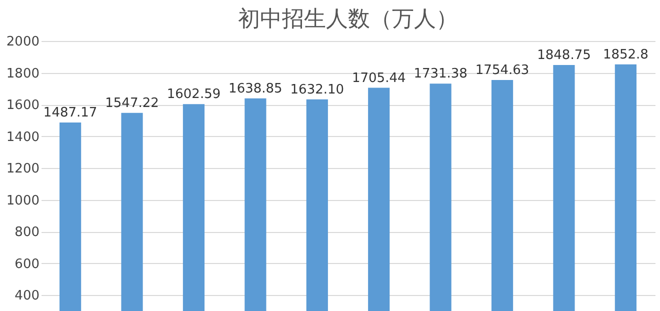  I want to click on y-tick-label: 1000, so click(23, 200).